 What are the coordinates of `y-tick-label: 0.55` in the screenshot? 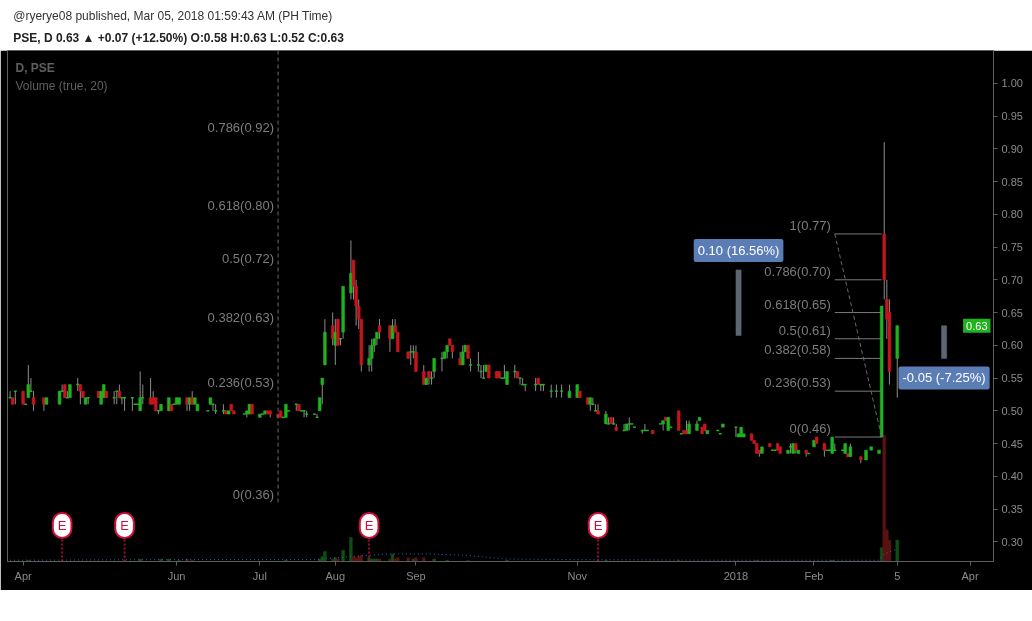 It's located at (1012, 378).